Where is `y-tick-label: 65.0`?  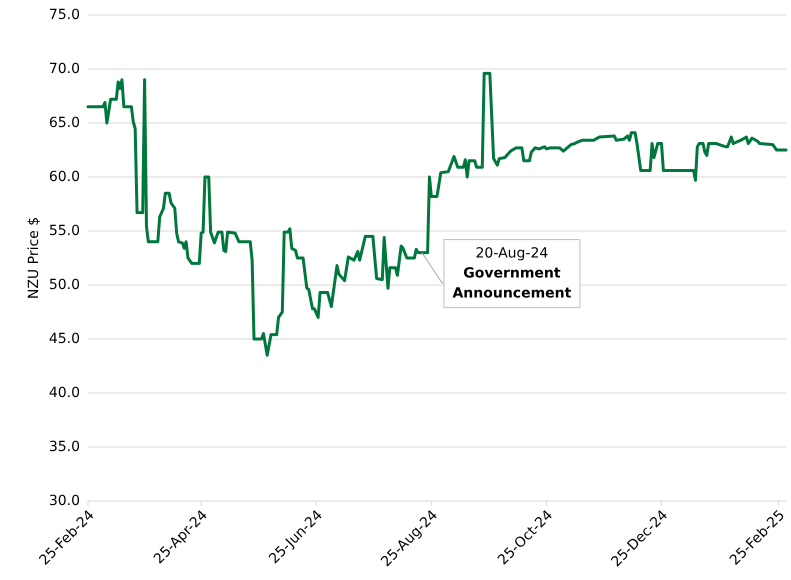
y-tick-label: 65.0 is located at coordinates (64, 123).